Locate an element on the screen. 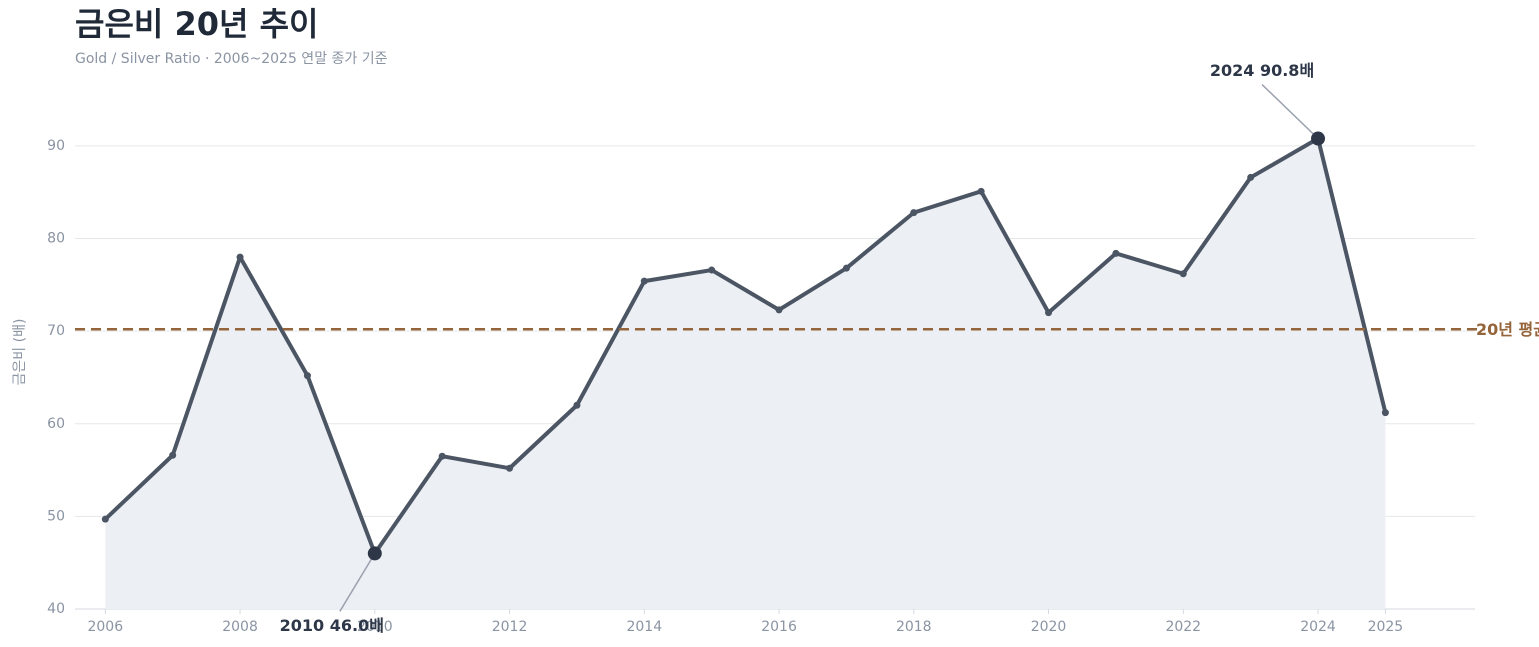  x-tick-label: 2020 is located at coordinates (1049, 627).